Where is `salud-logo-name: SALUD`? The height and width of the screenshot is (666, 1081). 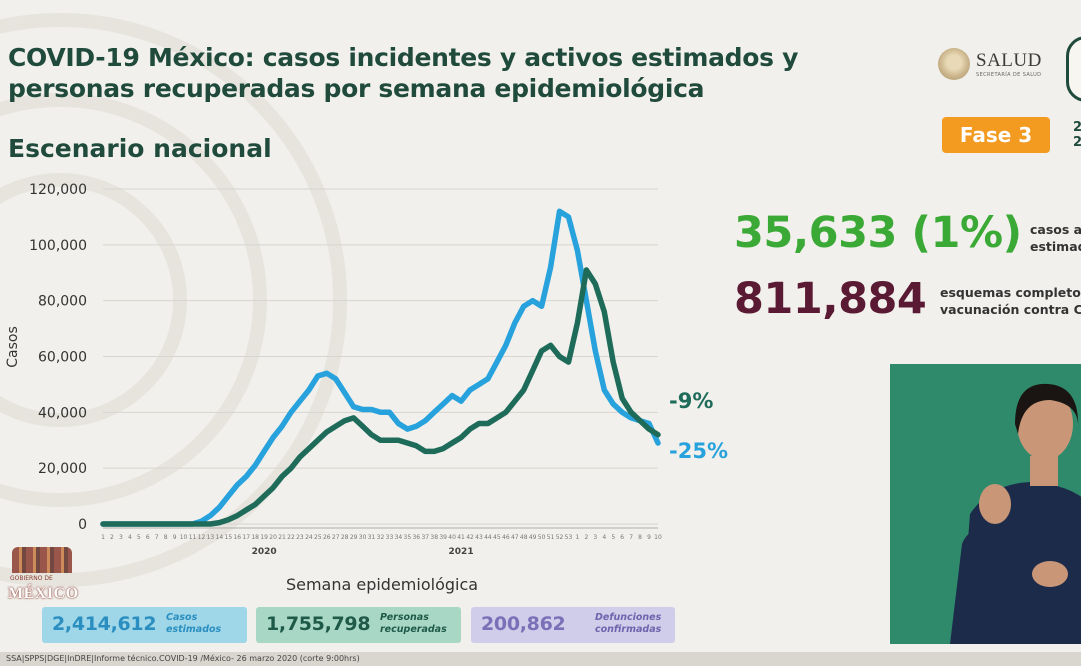 salud-logo-name: SALUD is located at coordinates (1009, 60).